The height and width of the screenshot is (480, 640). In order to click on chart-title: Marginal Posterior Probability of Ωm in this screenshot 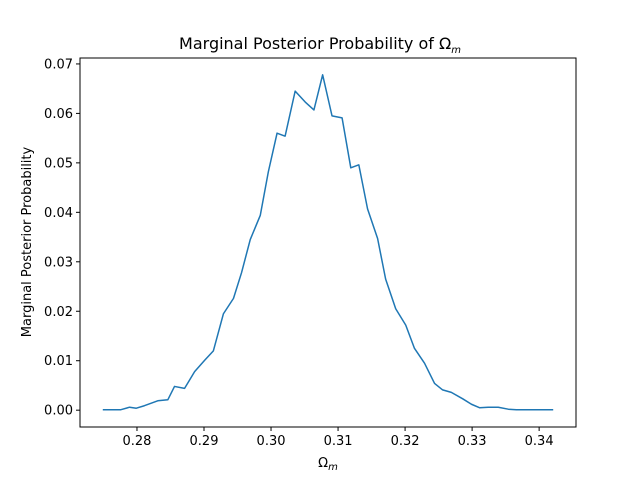, I will do `click(320, 45)`.